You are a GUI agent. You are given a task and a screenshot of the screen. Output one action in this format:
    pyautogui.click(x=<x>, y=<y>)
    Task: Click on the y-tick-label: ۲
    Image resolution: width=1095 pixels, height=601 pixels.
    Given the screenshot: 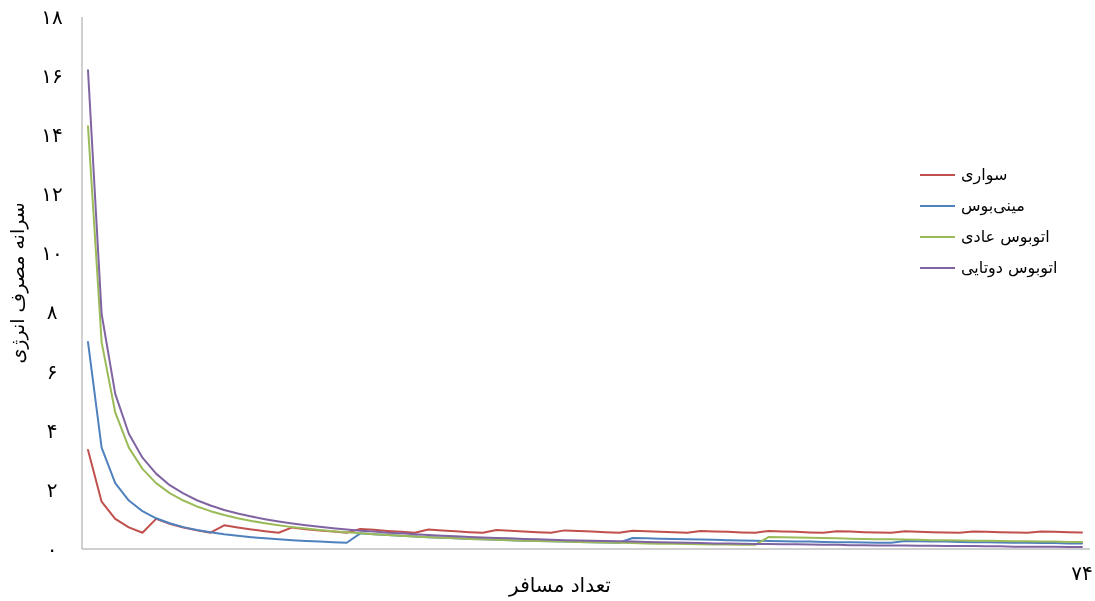 What is the action you would take?
    pyautogui.click(x=52, y=489)
    